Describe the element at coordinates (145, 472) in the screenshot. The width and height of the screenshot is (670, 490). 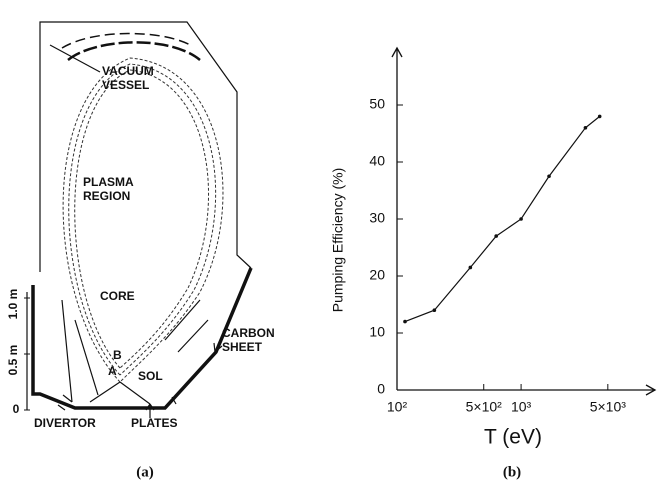
I see `caption: (a)` at that location.